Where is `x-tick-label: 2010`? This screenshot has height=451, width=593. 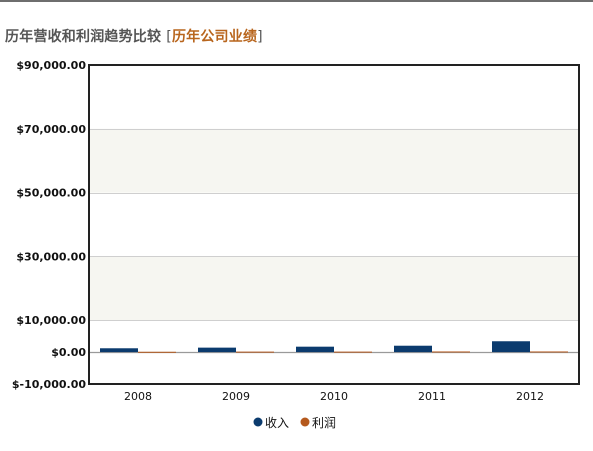
x-tick-label: 2010 is located at coordinates (334, 396).